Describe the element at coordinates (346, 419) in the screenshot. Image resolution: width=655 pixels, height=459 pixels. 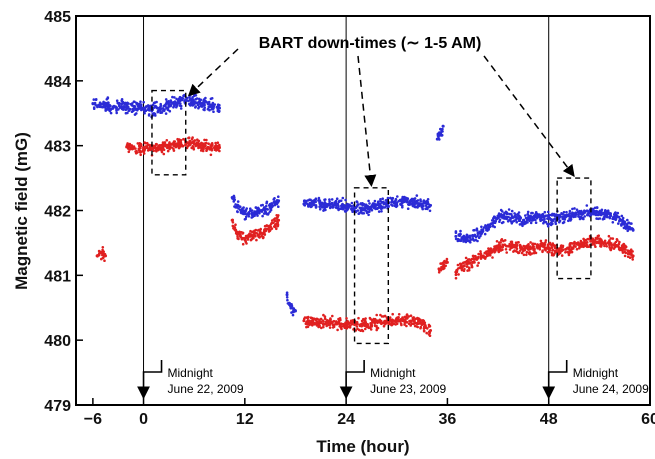
I see `x-tick-label: 24` at that location.